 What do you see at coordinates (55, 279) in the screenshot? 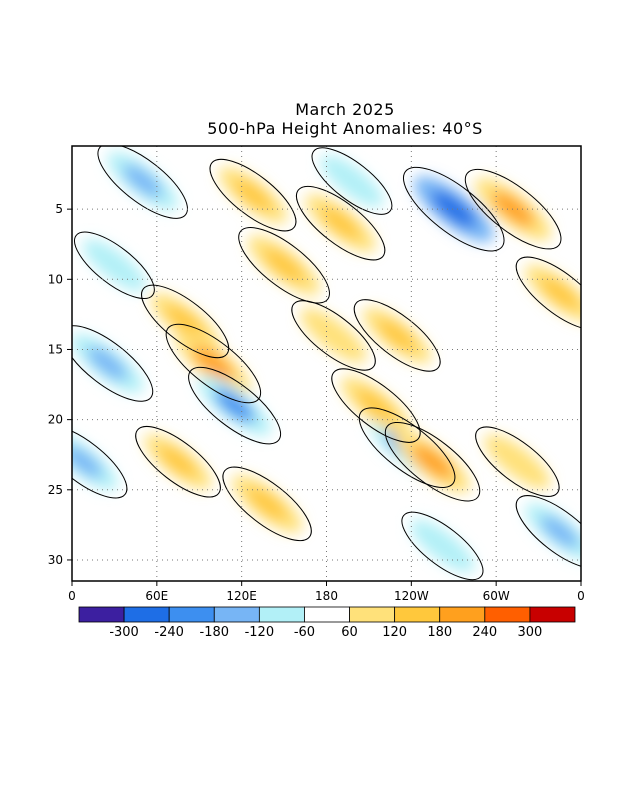
I see `y-tick-label: 10` at bounding box center [55, 279].